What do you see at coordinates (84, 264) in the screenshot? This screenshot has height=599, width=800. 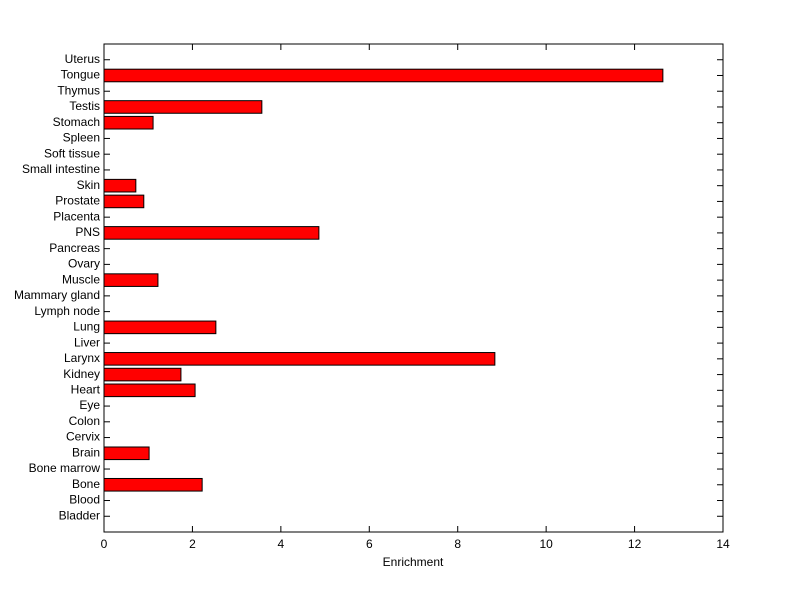 I see `y-tick-label: Ovary` at bounding box center [84, 264].